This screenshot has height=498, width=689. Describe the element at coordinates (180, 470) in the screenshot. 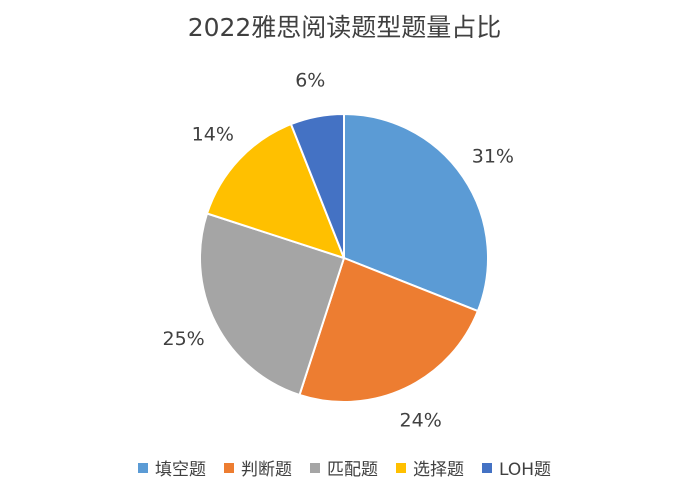

I see `legend-label-1: 填空题` at that location.